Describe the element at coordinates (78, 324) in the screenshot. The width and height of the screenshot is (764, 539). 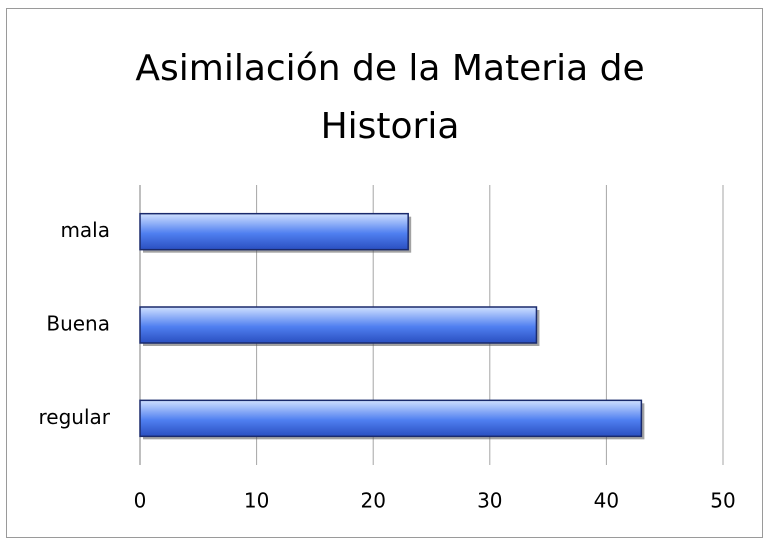
I see `y-tick-label: Buena` at that location.